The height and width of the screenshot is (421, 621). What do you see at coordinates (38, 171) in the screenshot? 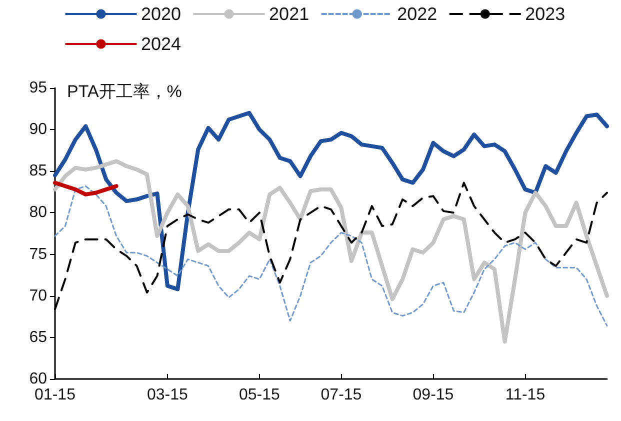
I see `y-tick-label: 85` at bounding box center [38, 171].